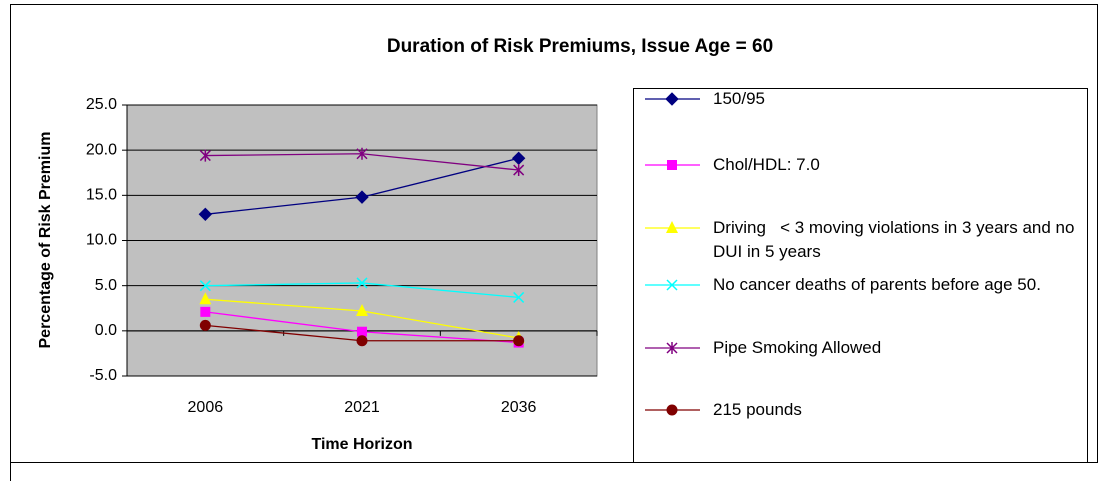 This screenshot has width=1102, height=481. Describe the element at coordinates (739, 98) in the screenshot. I see `legend-label: 150/95` at that location.